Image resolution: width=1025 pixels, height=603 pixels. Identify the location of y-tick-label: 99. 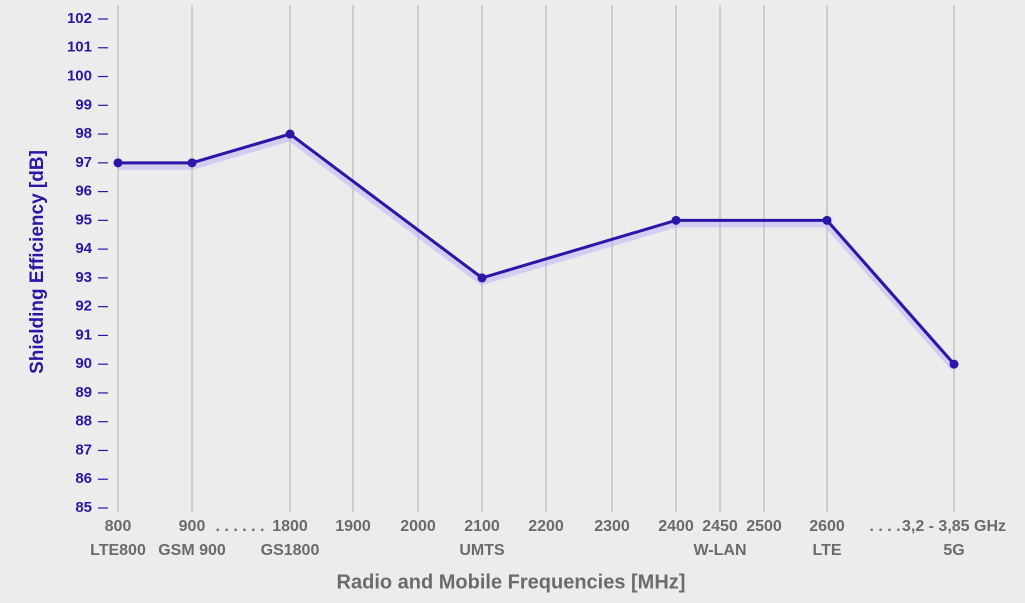
(83, 104).